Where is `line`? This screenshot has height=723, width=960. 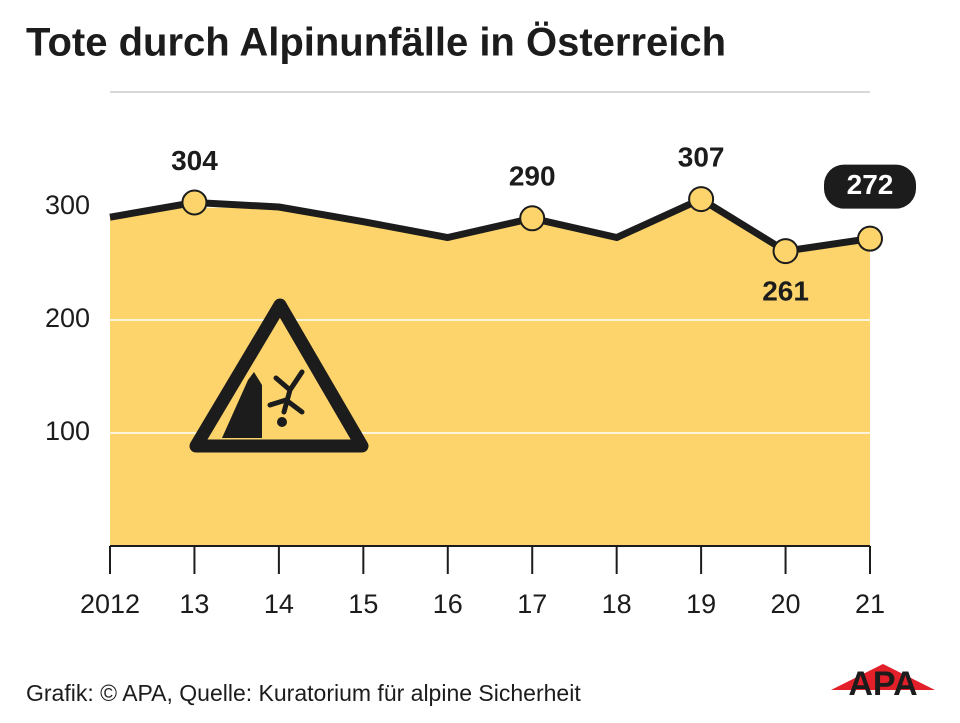
line is located at coordinates (490, 225).